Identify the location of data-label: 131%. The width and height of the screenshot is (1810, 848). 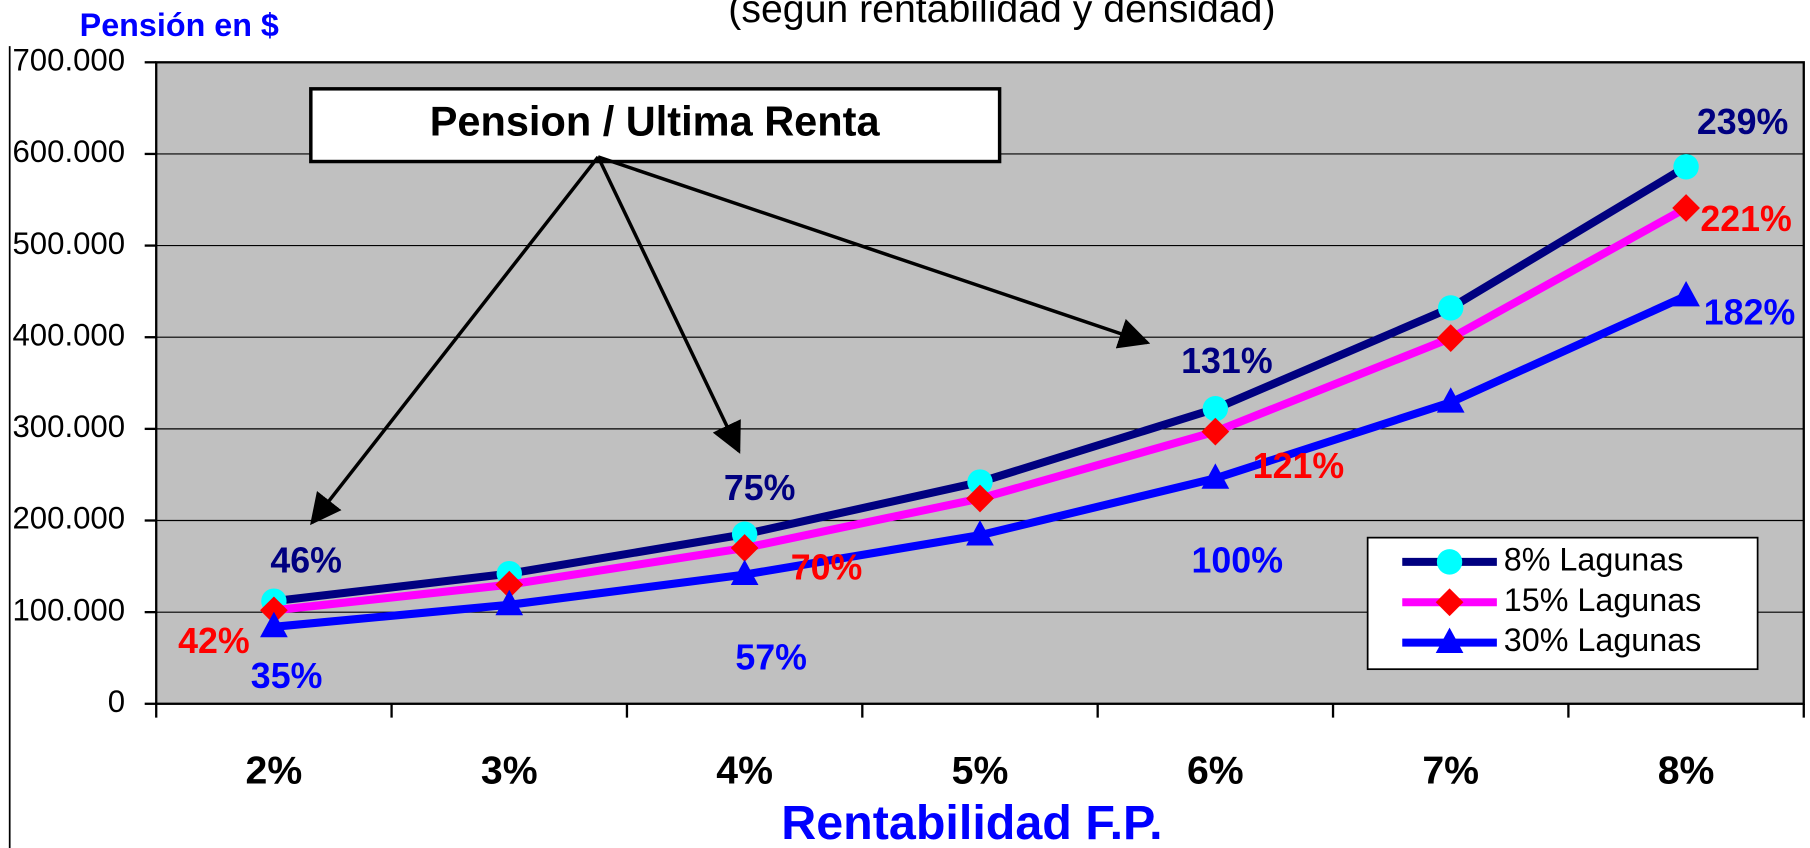
(1226, 361).